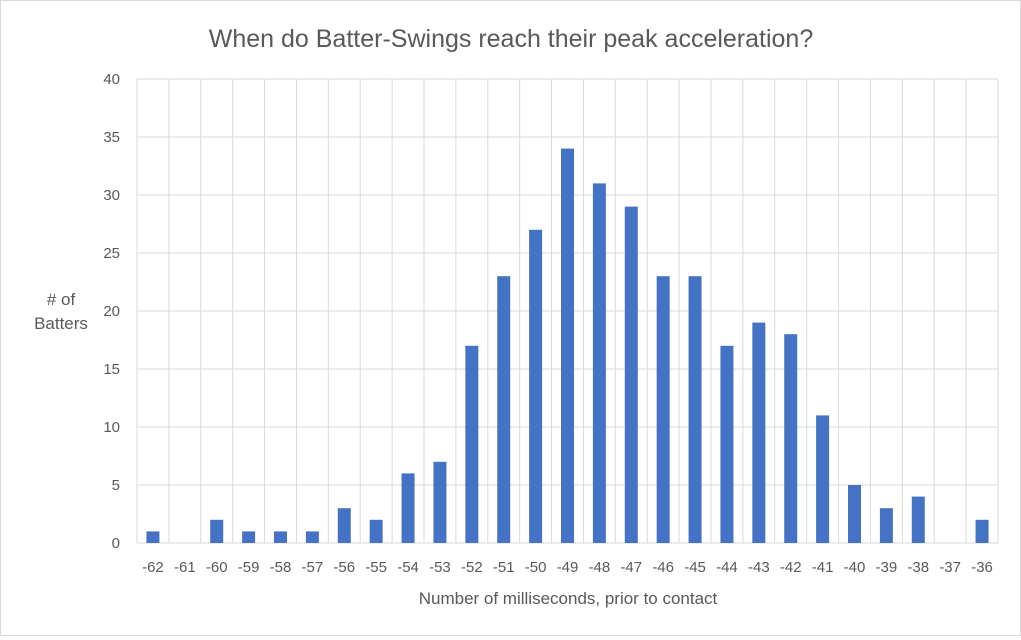 Image resolution: width=1021 pixels, height=640 pixels. I want to click on x-tick-label: -41, so click(823, 567).